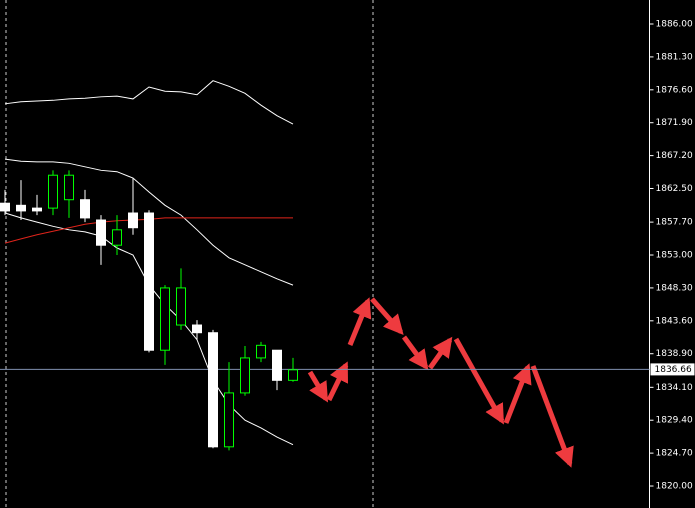 The image size is (695, 508). What do you see at coordinates (674, 90) in the screenshot?
I see `y-tick-label: 1876.60` at bounding box center [674, 90].